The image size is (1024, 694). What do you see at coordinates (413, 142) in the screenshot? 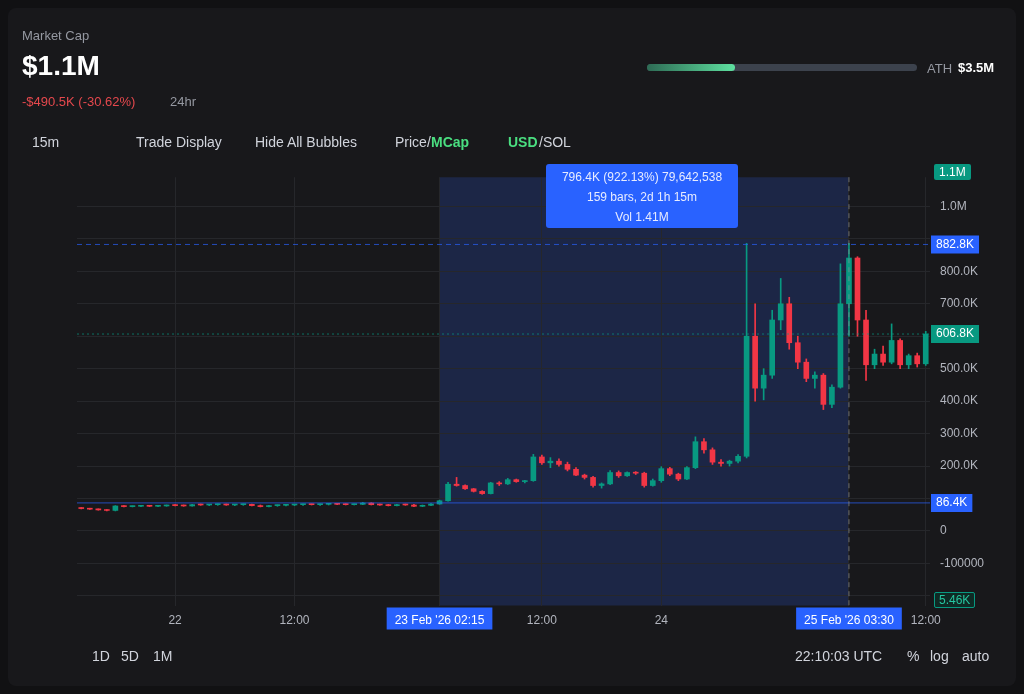
I see `text: Price/` at bounding box center [413, 142].